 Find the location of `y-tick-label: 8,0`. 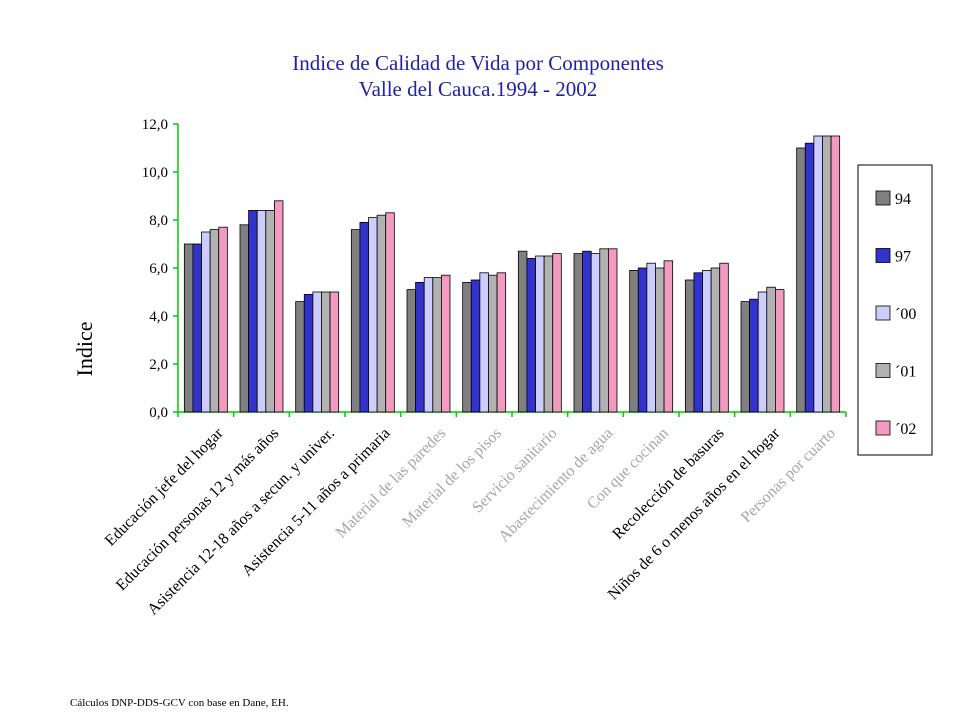

y-tick-label: 8,0 is located at coordinates (158, 221).